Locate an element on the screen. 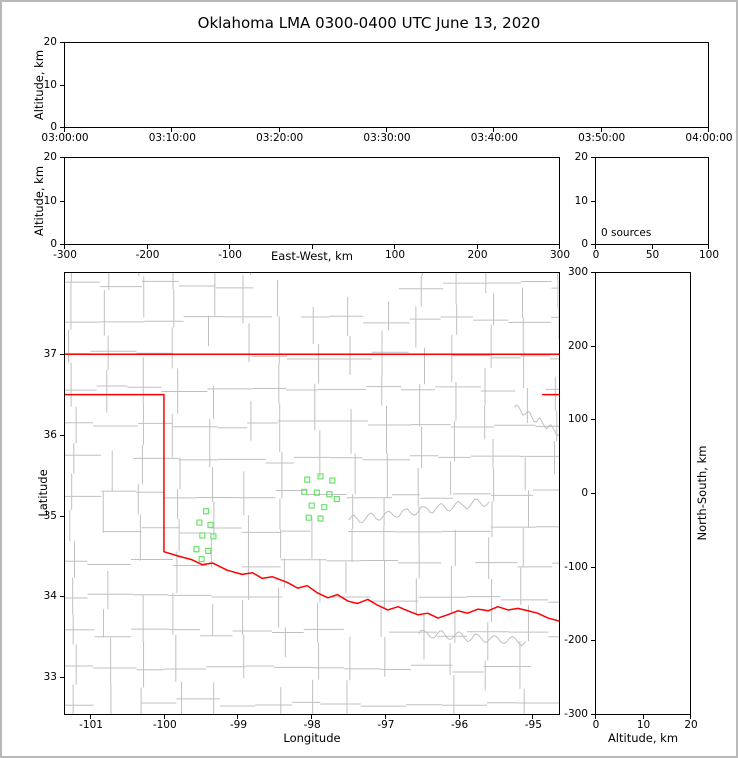  tick-label: -99 is located at coordinates (238, 725).